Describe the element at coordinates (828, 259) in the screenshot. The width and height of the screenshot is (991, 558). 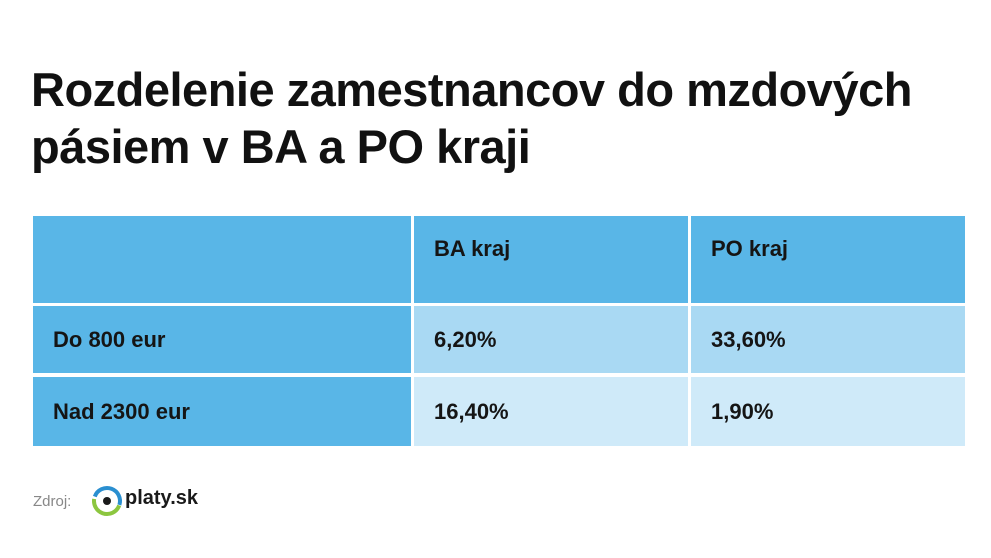
I see `column-header: PO kraj` at that location.